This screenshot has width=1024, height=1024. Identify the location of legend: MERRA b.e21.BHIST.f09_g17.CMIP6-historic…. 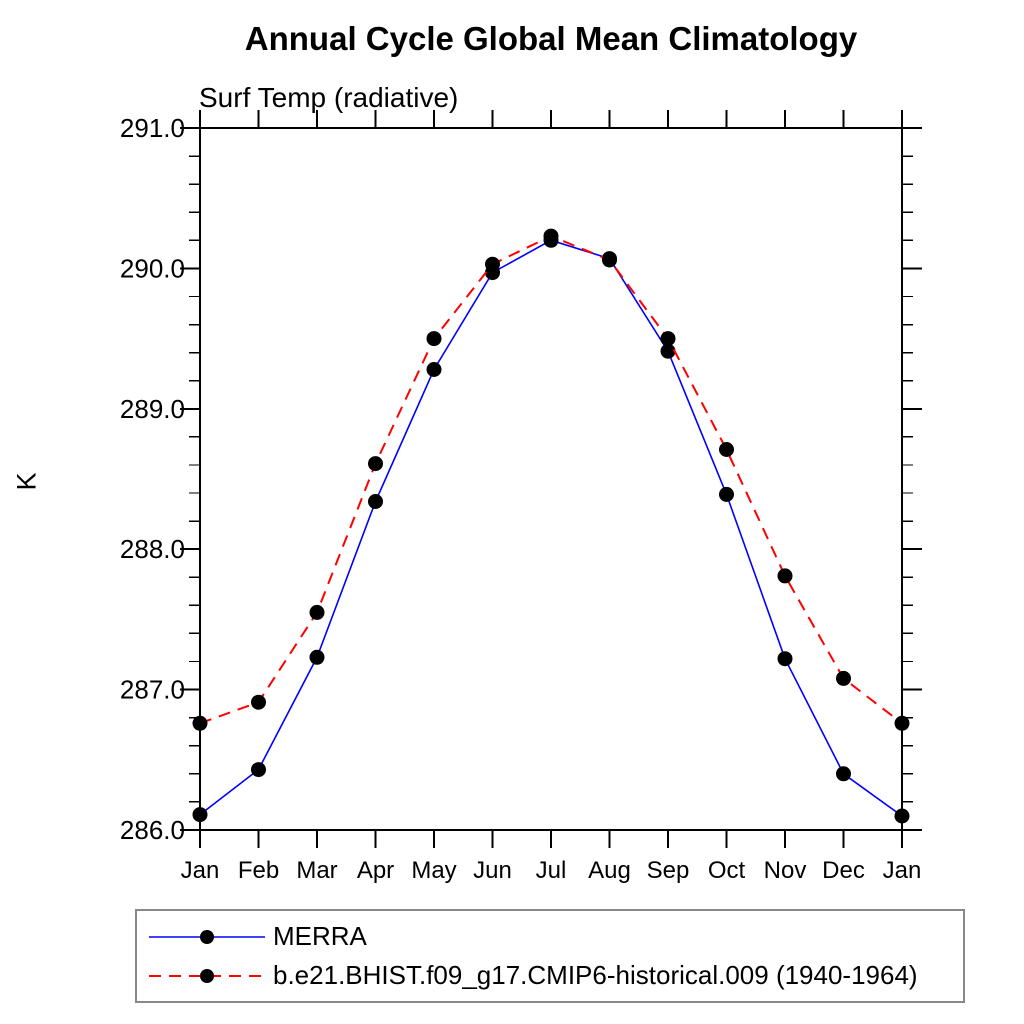
(550, 956).